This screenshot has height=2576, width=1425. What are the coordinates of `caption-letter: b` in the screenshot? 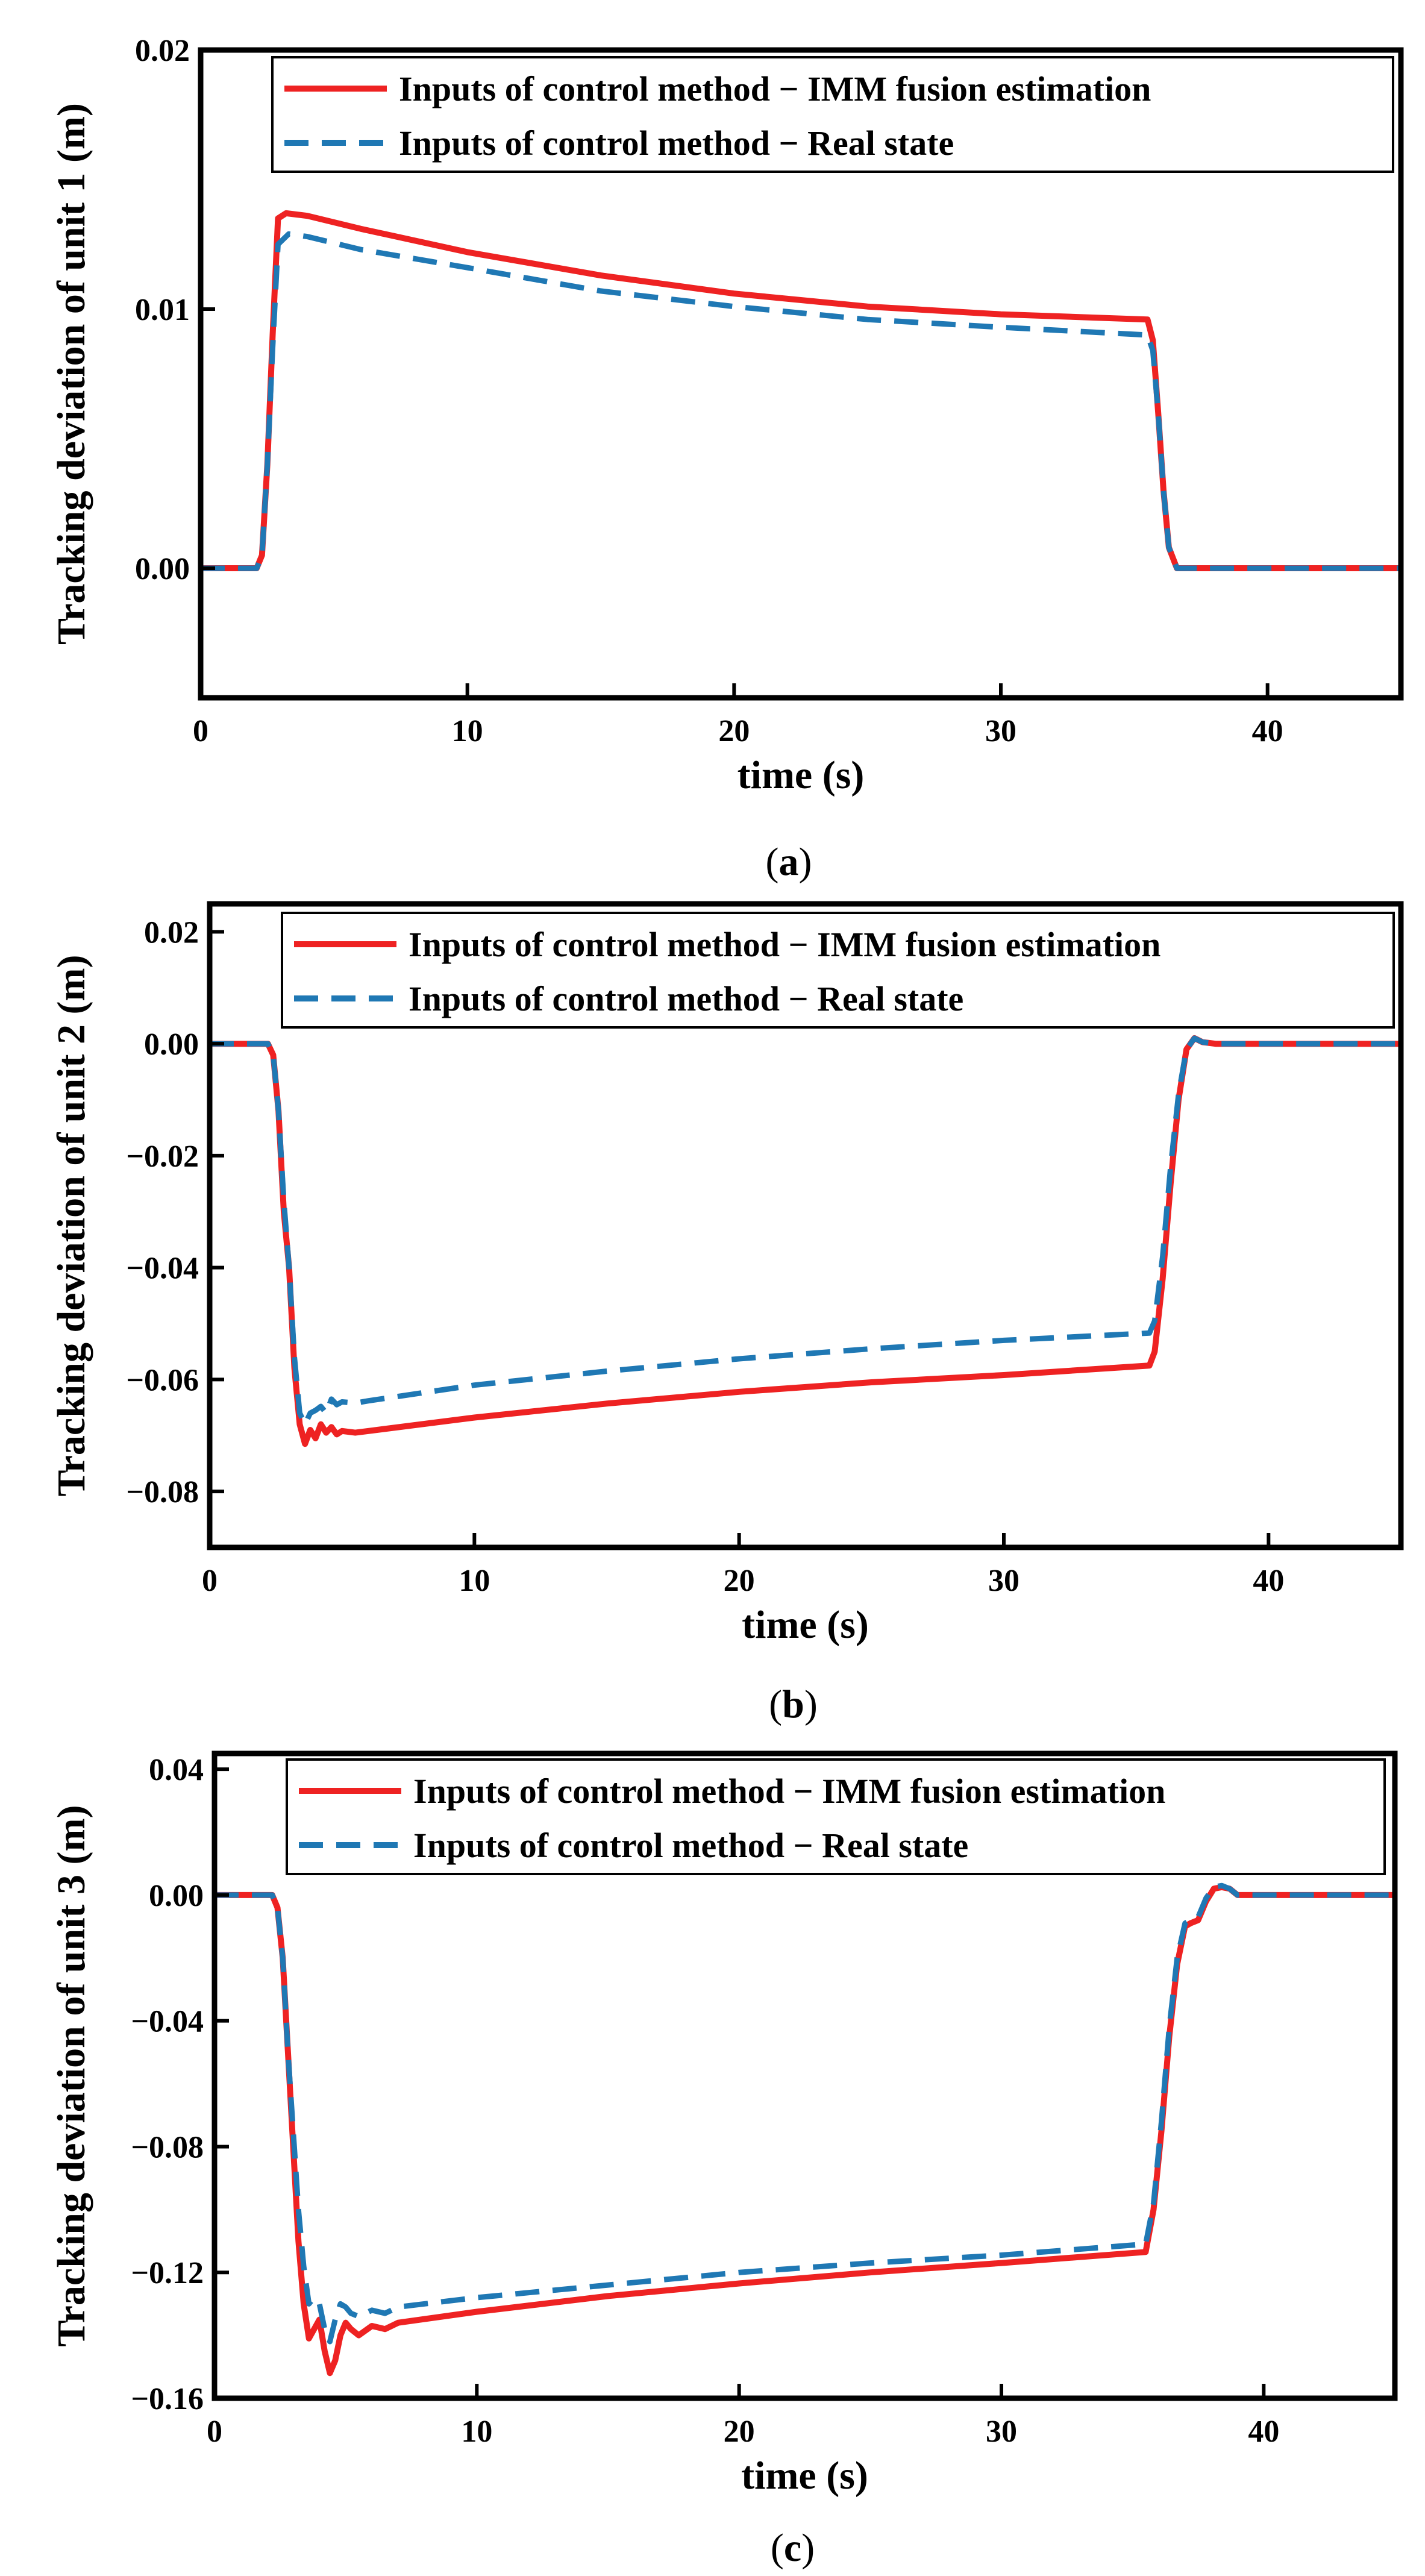 It's located at (793, 1704).